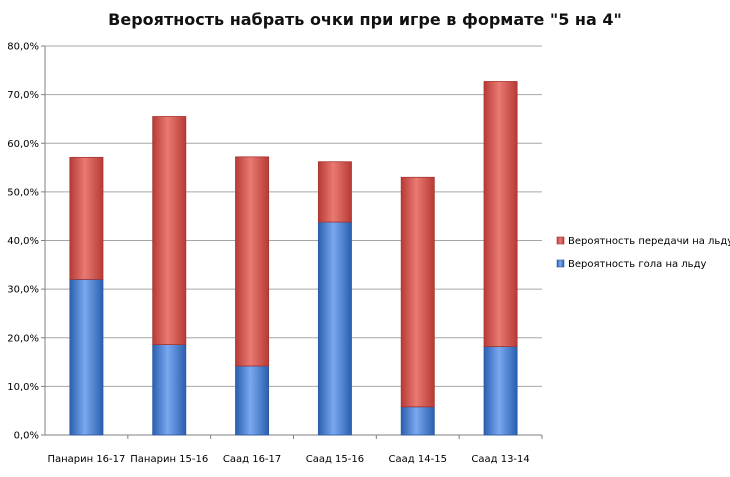 Image resolution: width=730 pixels, height=477 pixels. What do you see at coordinates (500, 459) in the screenshot?
I see `x-tick-label: Саад 13-14` at bounding box center [500, 459].